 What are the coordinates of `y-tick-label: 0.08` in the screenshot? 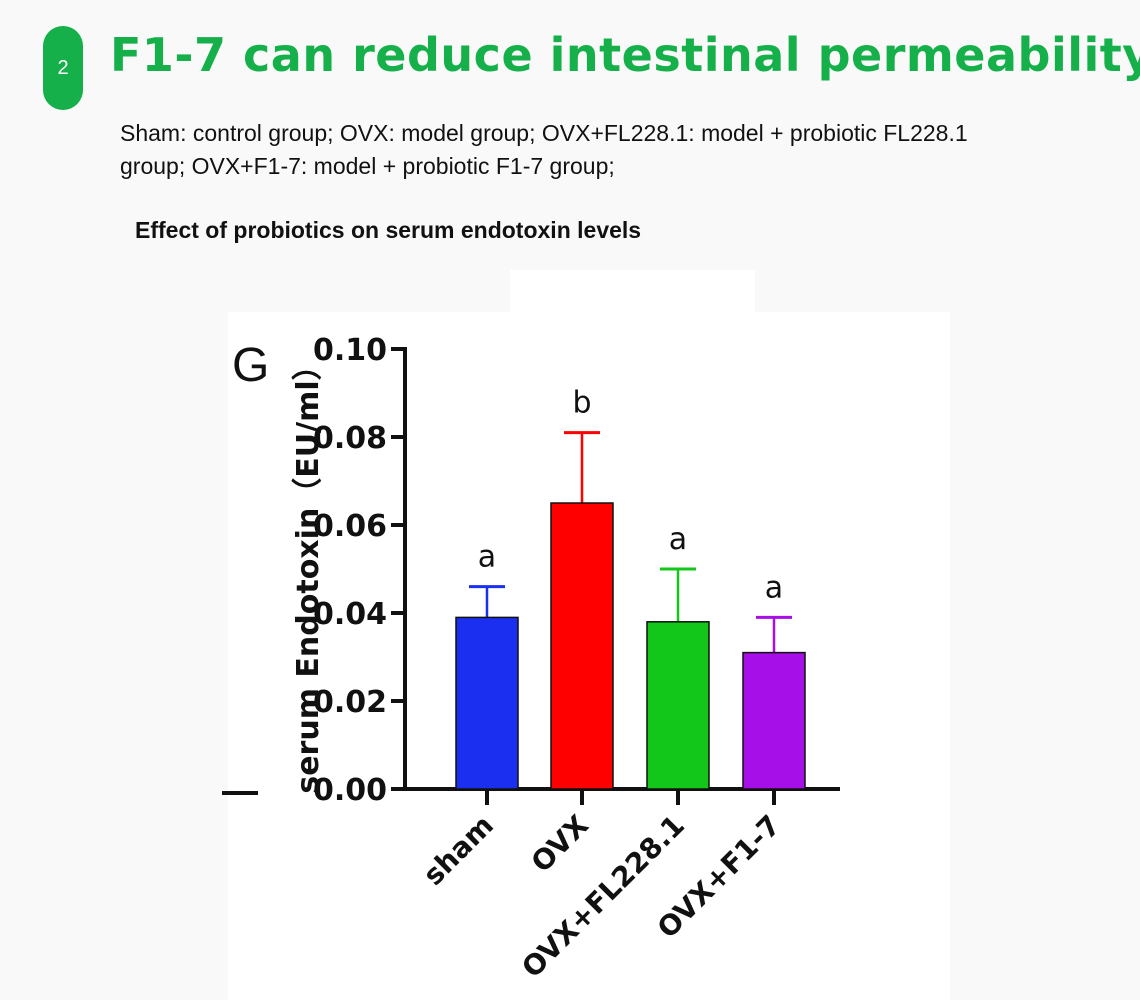 It's located at (350, 438).